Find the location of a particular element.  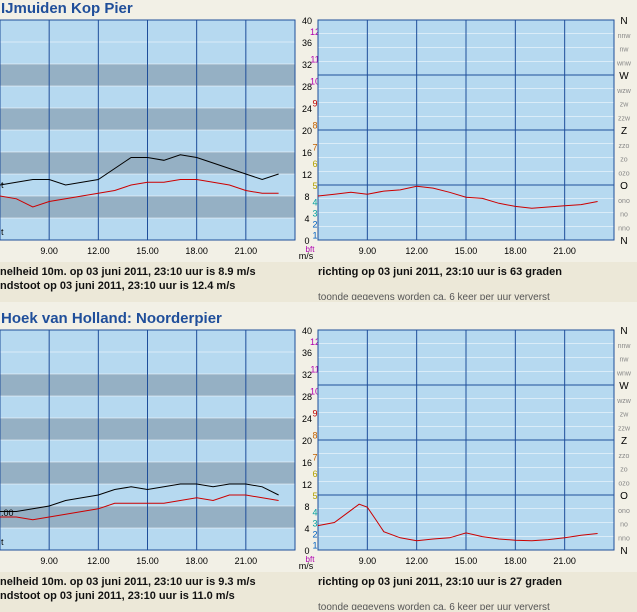

bft-tick-label: 11 is located at coordinates (314, 370).